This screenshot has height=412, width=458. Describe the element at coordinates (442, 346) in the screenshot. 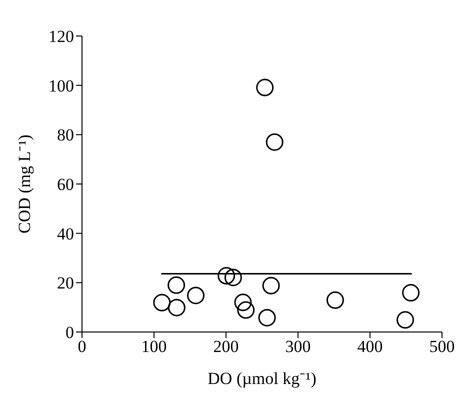

I see `x-tick-label: 500` at that location.